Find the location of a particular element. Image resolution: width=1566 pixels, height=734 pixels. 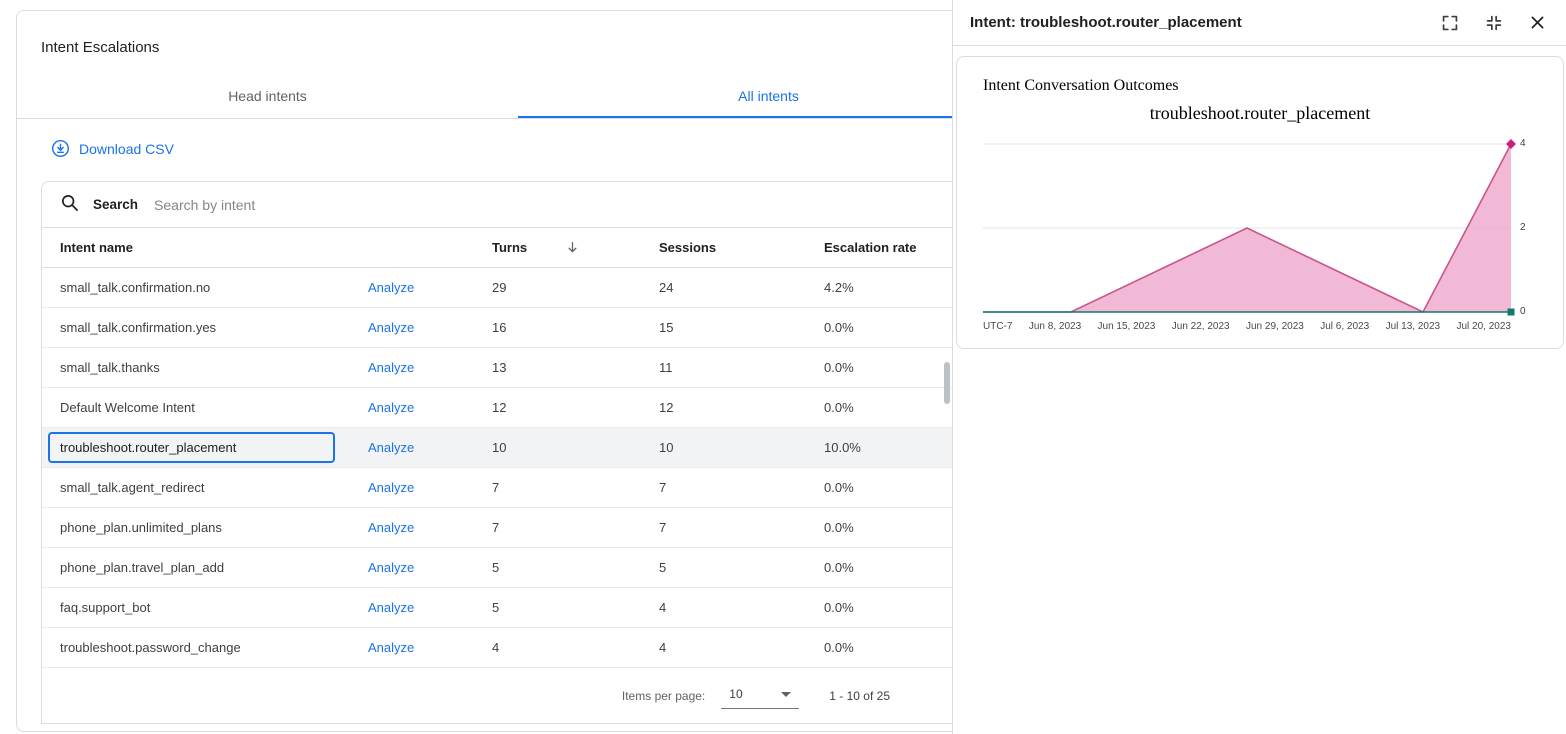

turns-value: 16 is located at coordinates (499, 327).